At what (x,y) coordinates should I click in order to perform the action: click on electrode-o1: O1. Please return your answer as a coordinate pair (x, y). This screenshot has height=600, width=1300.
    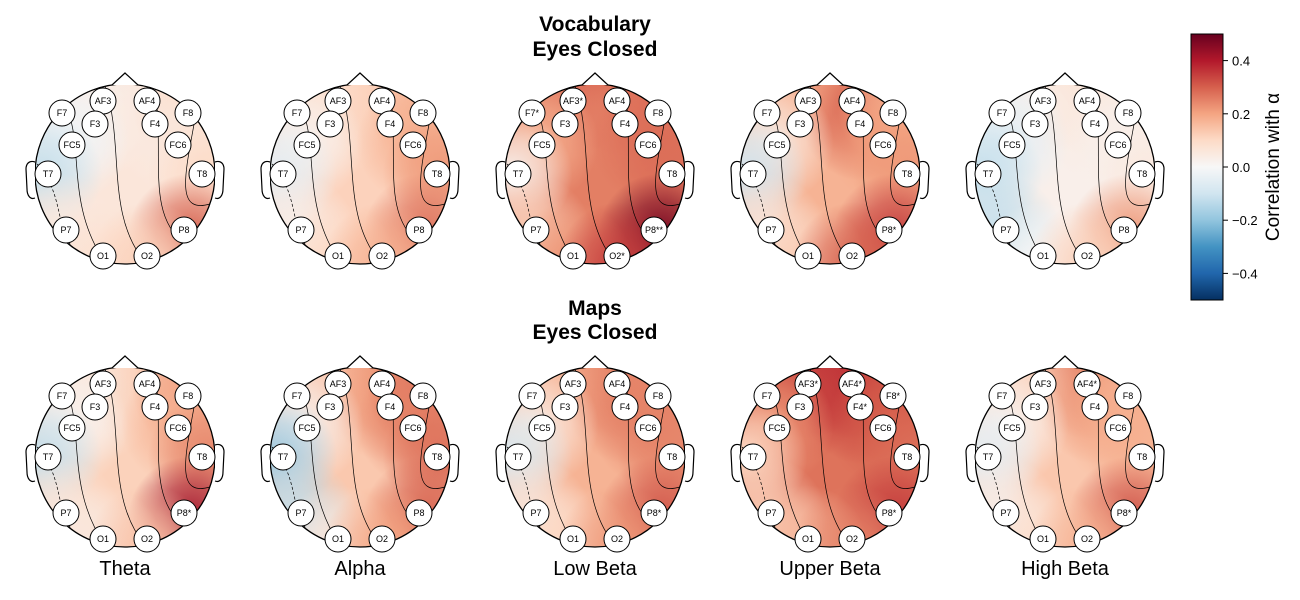
    Looking at the image, I should click on (103, 256).